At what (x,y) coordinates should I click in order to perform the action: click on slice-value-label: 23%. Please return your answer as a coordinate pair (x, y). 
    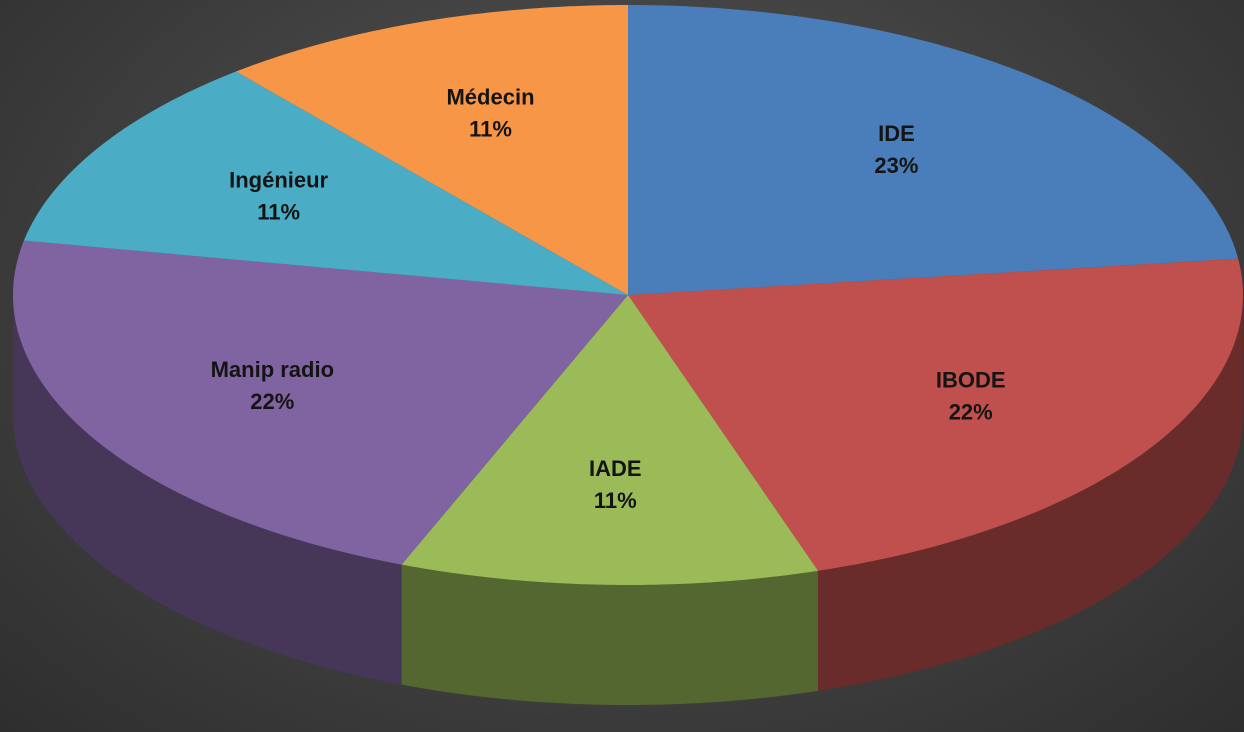
    Looking at the image, I should click on (896, 165).